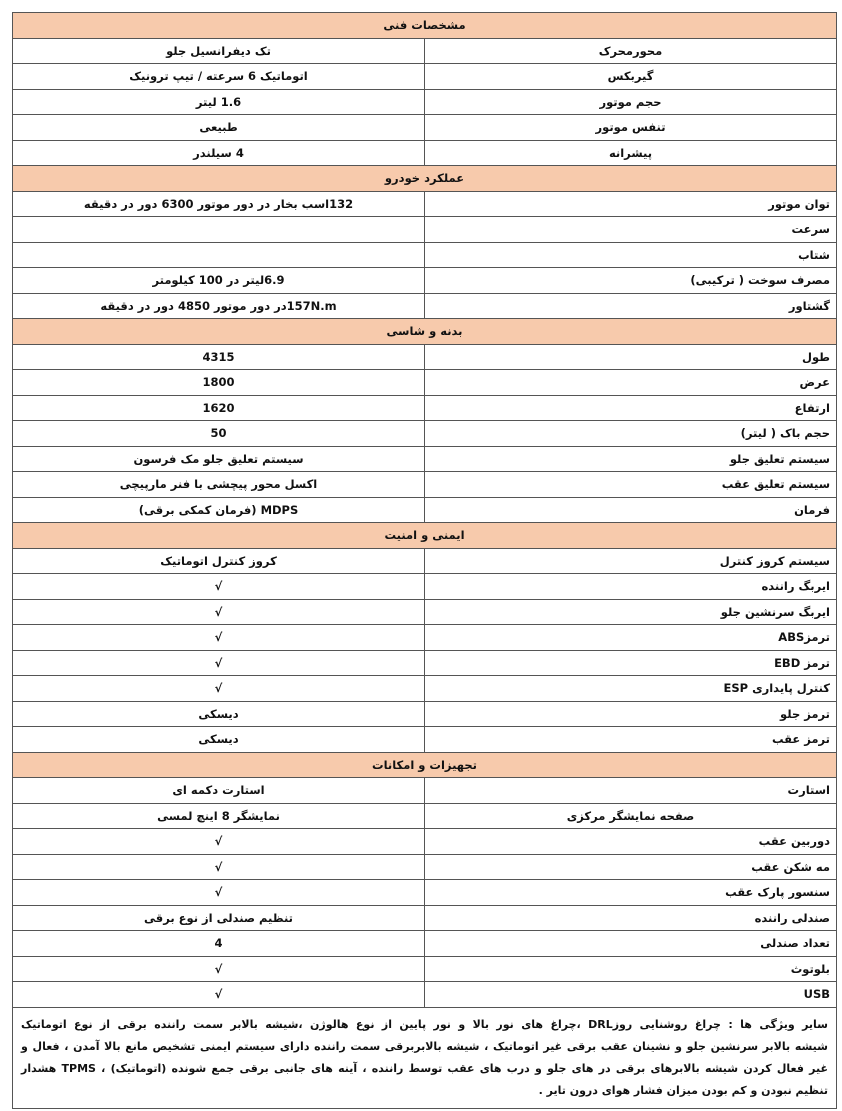  I want to click on spec-row: شتاب, so click(424, 254).